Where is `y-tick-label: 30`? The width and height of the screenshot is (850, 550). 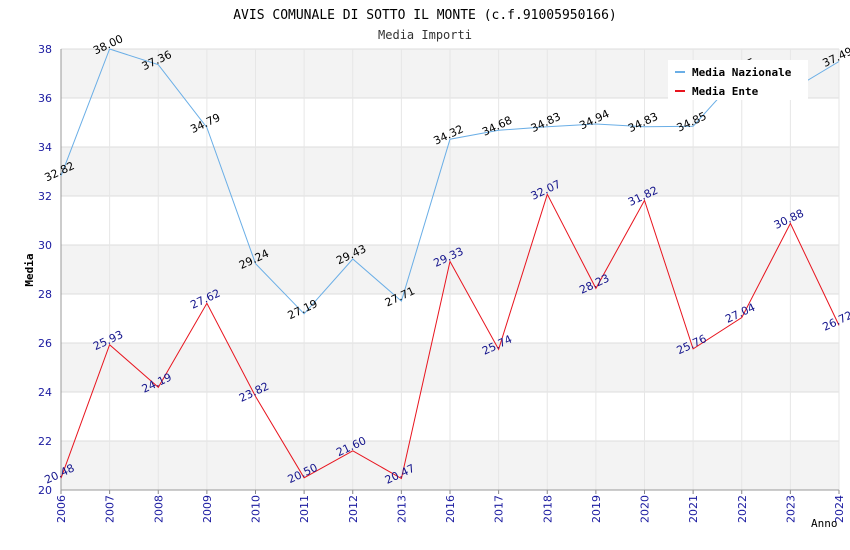 y-tick-label: 30 is located at coordinates (45, 245).